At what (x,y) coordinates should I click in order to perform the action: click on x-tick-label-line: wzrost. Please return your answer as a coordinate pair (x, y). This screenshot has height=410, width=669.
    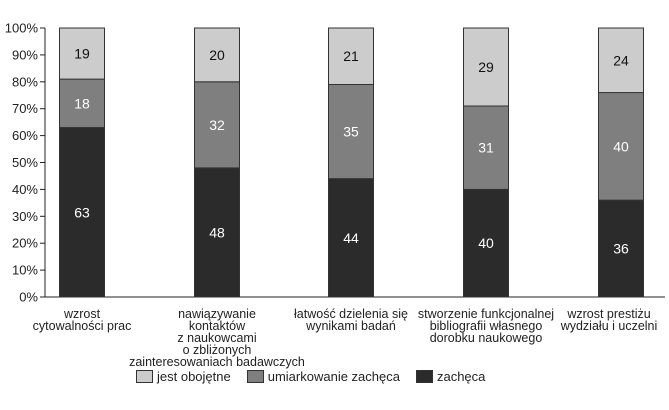
    Looking at the image, I should click on (82, 314).